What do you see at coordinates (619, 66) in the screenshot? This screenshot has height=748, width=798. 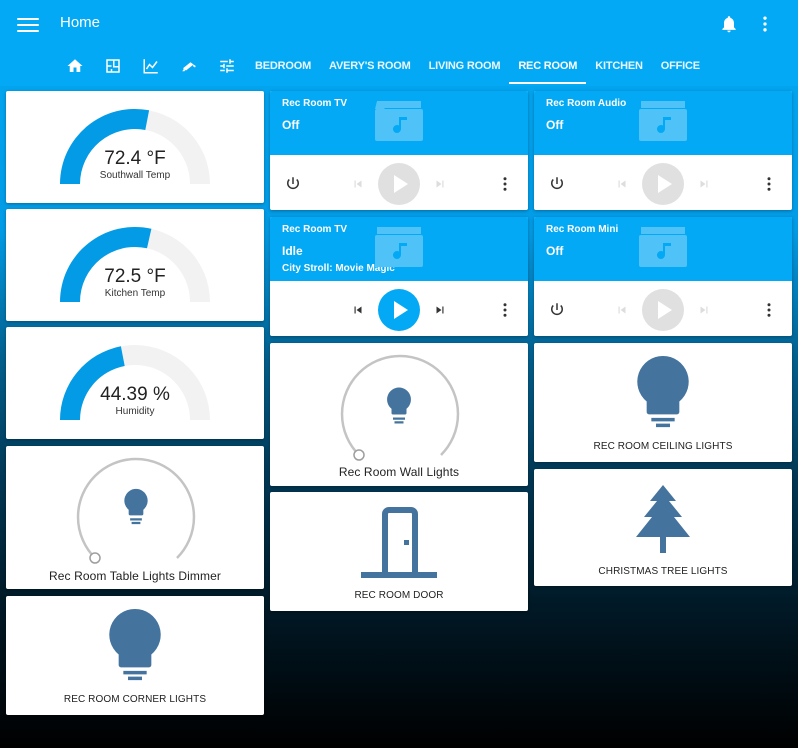 I see `tab-kitchen: KITCHEN` at bounding box center [619, 66].